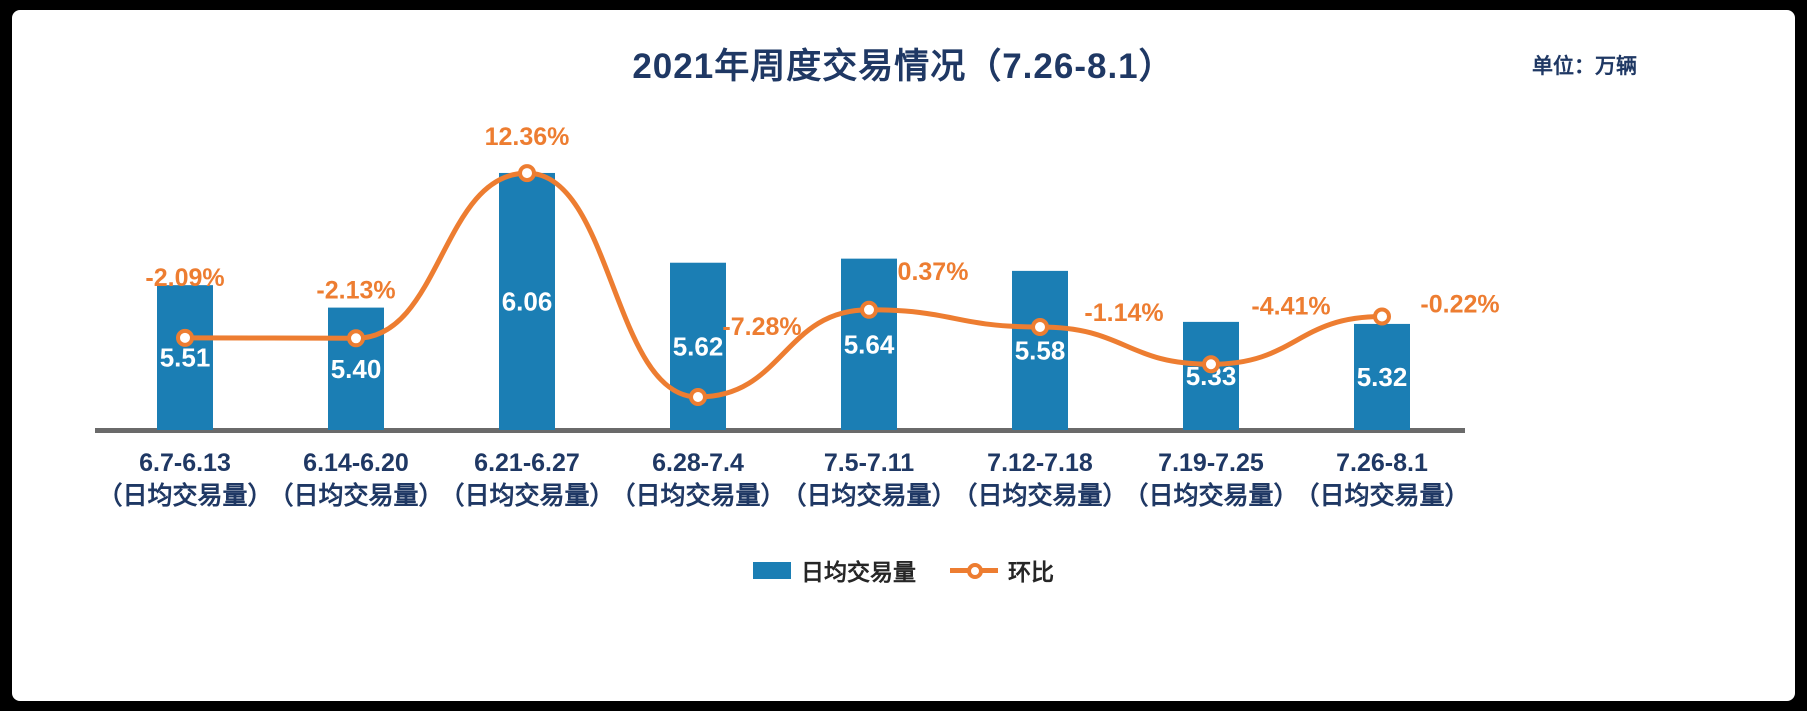 The width and height of the screenshot is (1807, 711). Describe the element at coordinates (1123, 313) in the screenshot. I see `ratio-value-label: -1.14%` at that location.